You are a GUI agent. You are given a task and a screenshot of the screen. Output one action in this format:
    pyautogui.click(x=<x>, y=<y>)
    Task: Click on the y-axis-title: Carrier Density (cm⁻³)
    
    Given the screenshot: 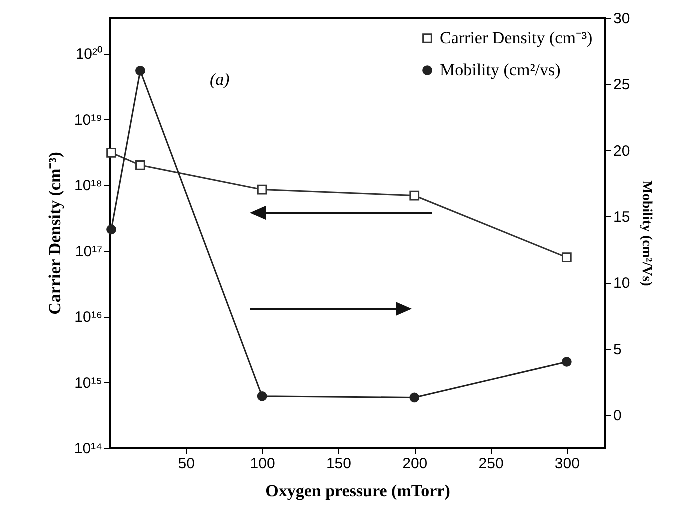 What is the action you would take?
    pyautogui.click(x=54, y=233)
    